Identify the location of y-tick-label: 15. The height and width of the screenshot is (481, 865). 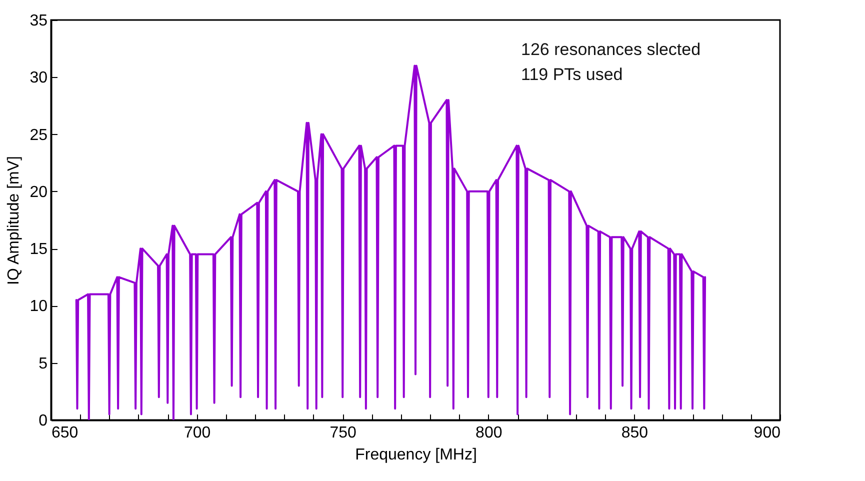
(39, 249).